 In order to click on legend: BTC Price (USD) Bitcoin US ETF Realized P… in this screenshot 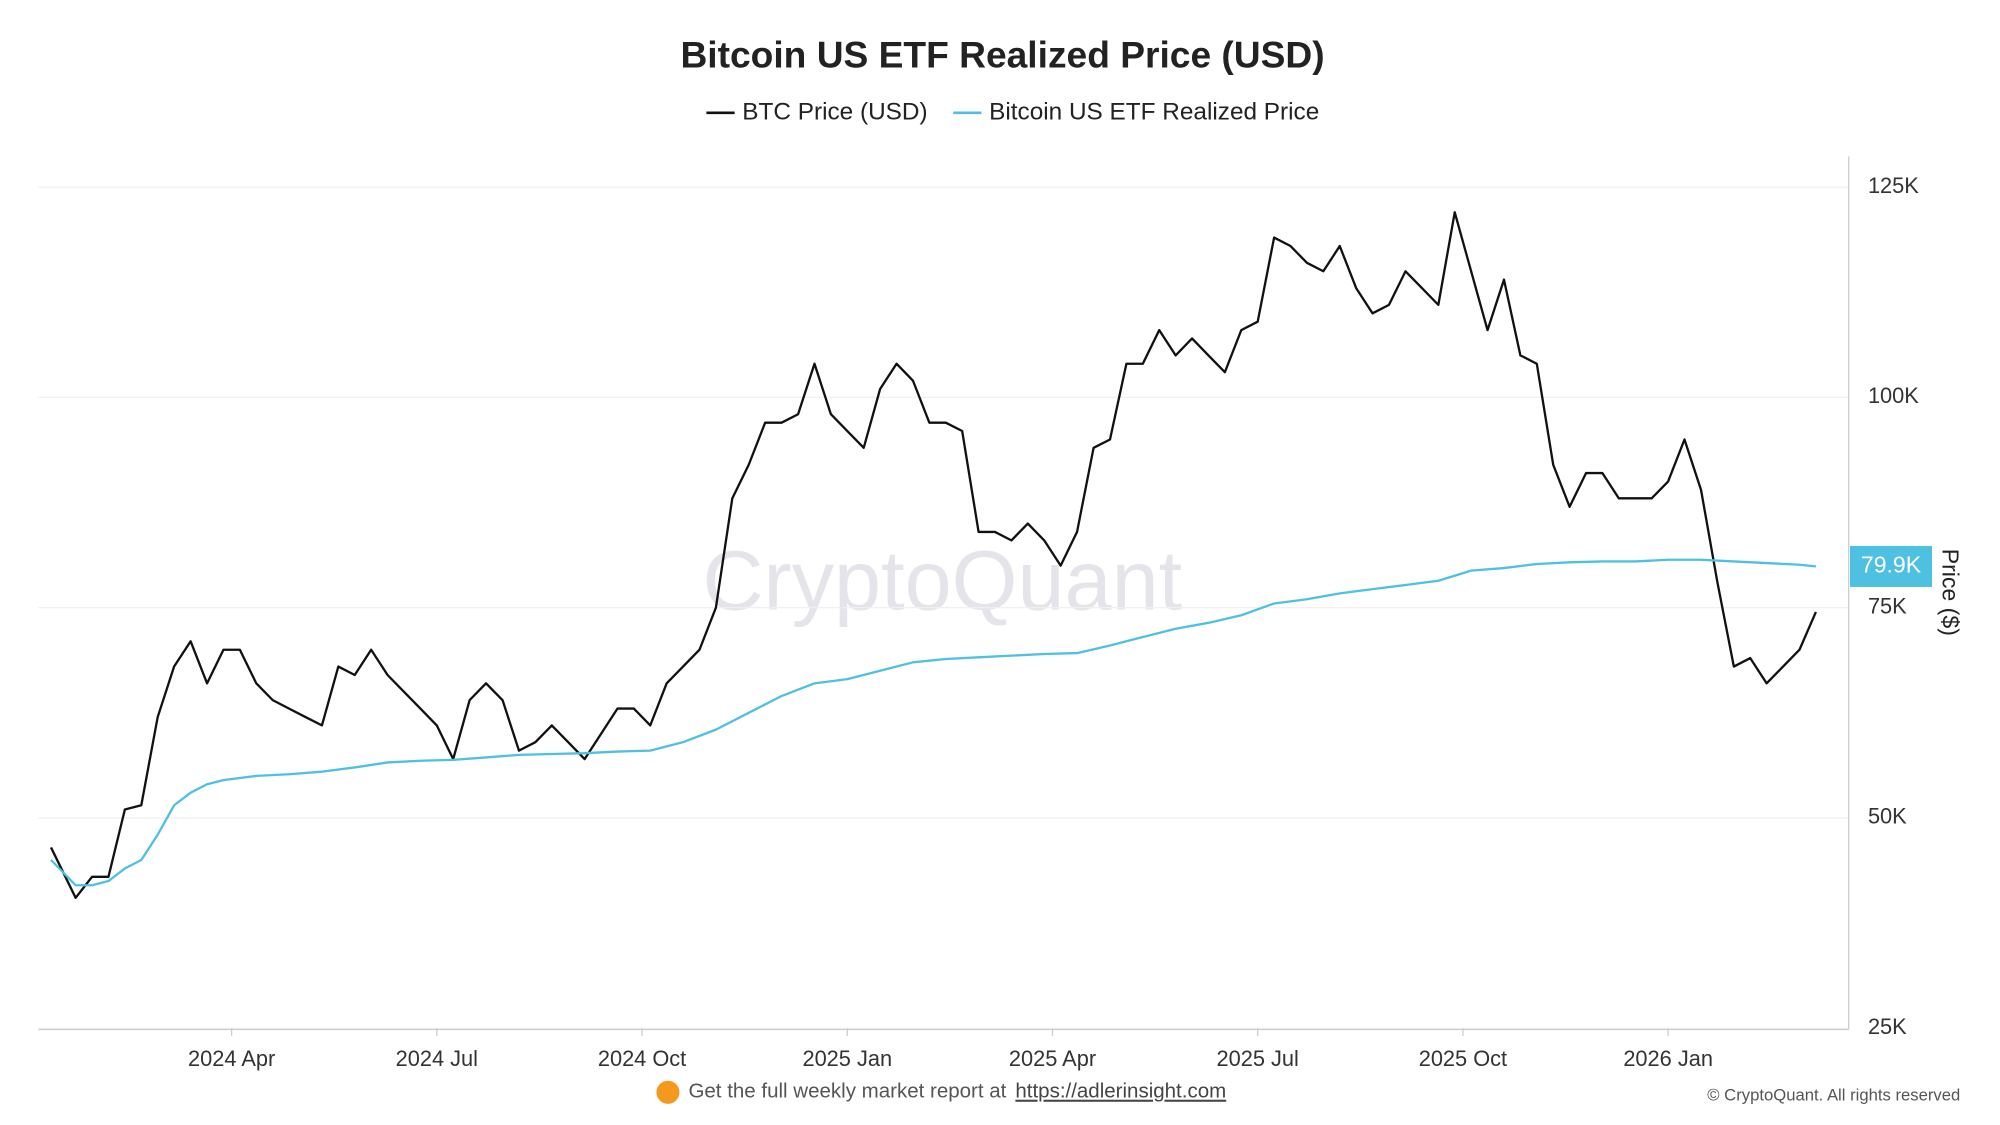, I will do `click(1012, 111)`.